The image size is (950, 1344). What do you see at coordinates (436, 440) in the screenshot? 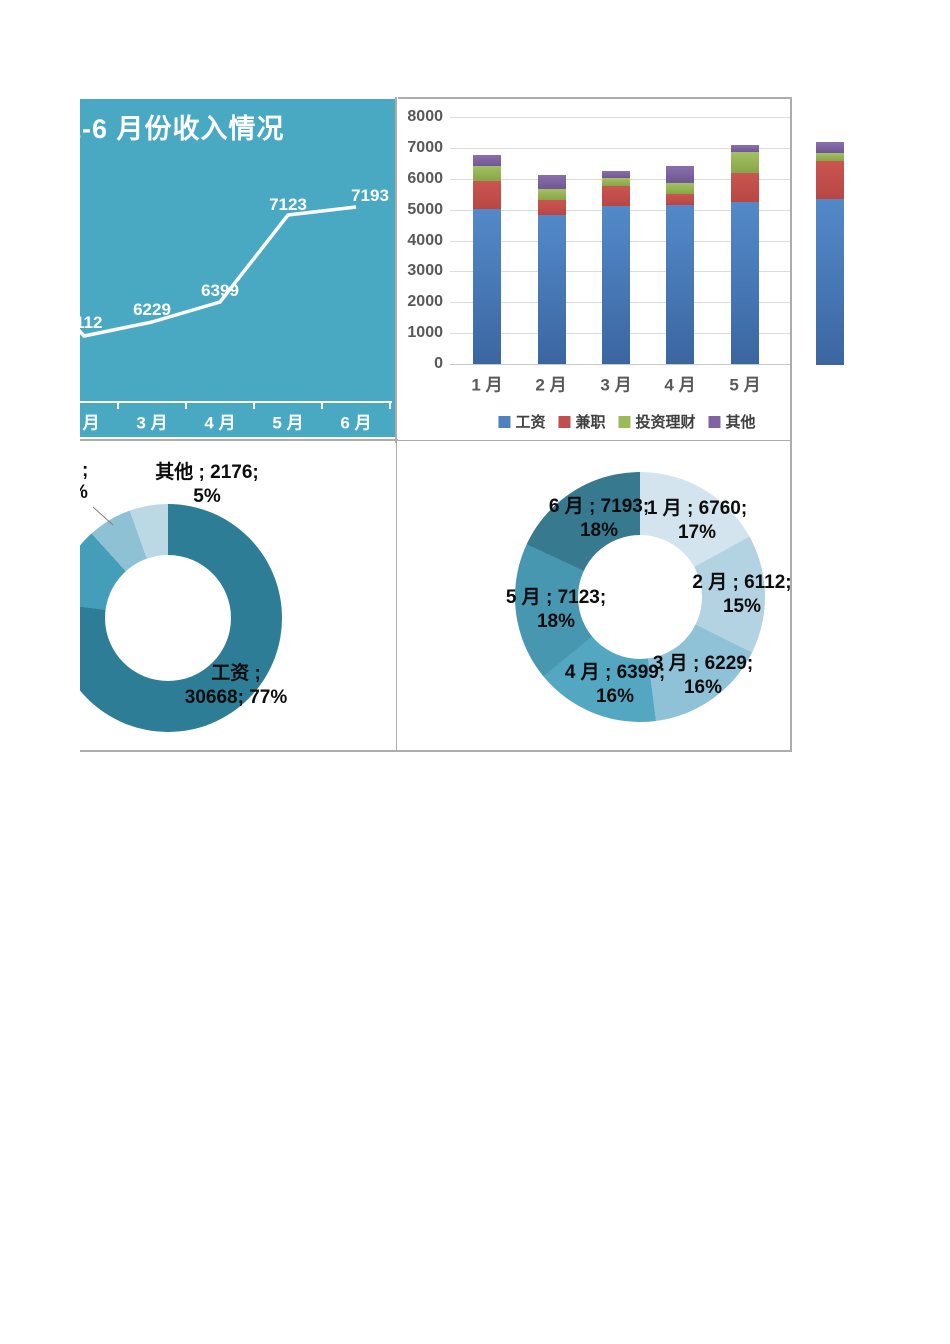
I see `border-horizontal-middle` at bounding box center [436, 440].